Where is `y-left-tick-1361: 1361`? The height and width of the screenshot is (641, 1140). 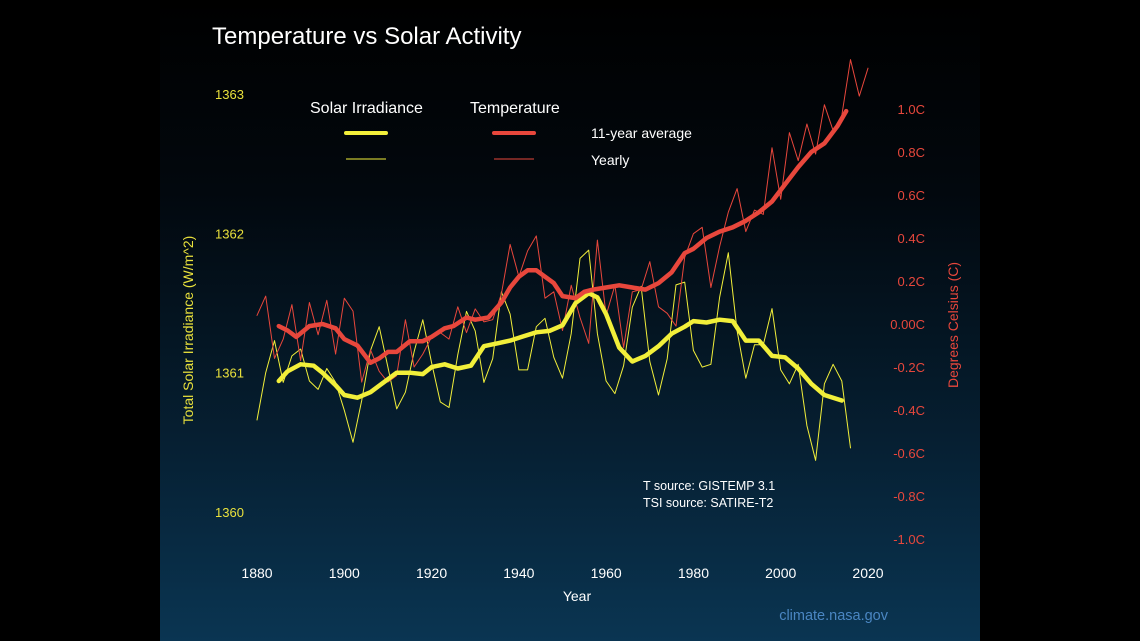 y-left-tick-1361: 1361 is located at coordinates (229, 373).